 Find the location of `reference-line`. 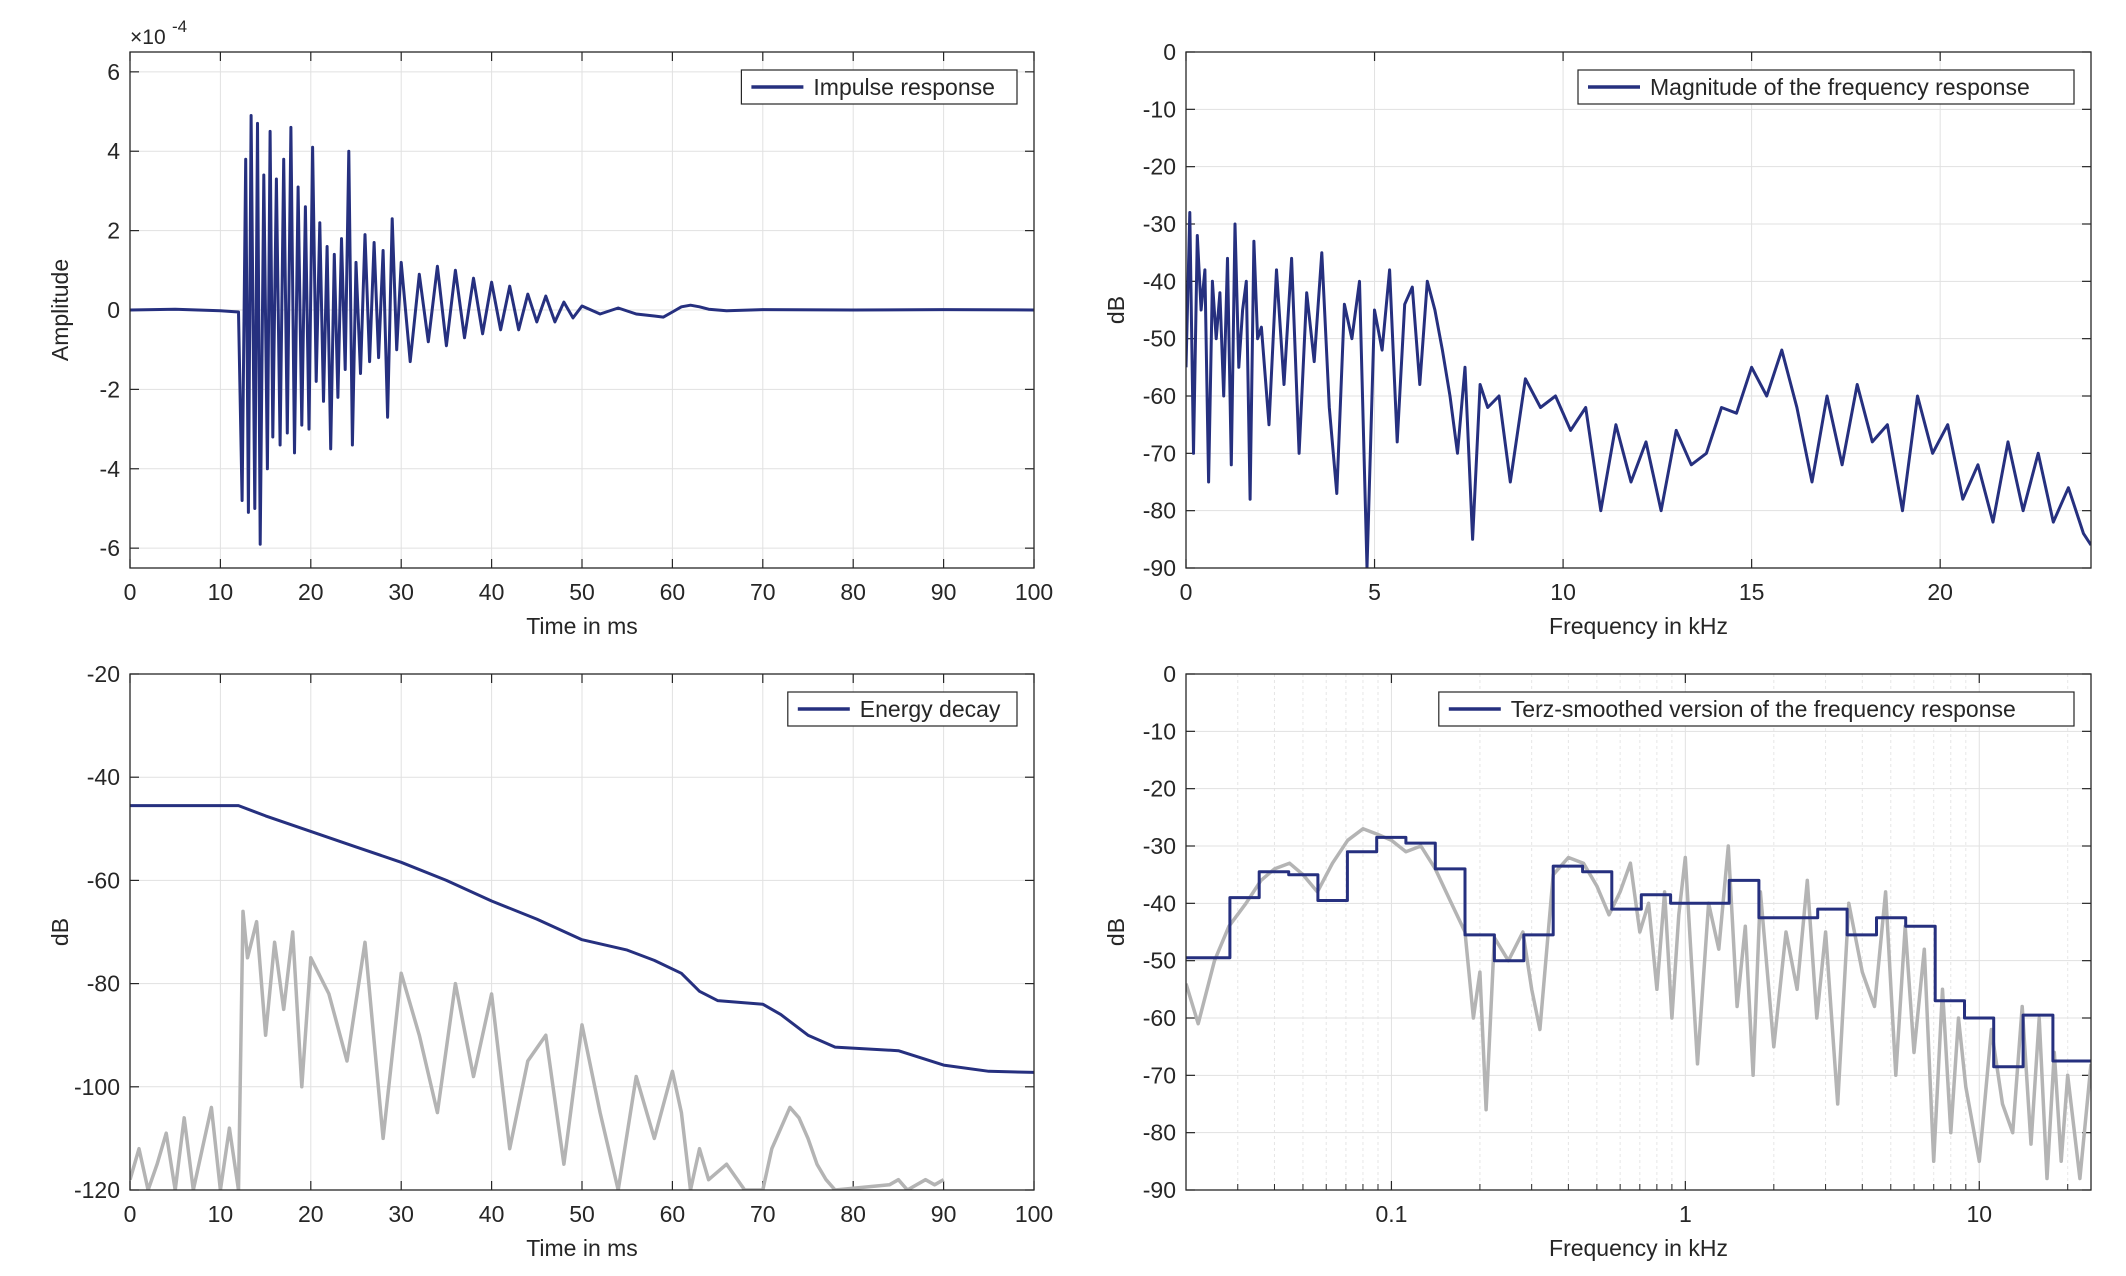

reference-line is located at coordinates (537, 1049).